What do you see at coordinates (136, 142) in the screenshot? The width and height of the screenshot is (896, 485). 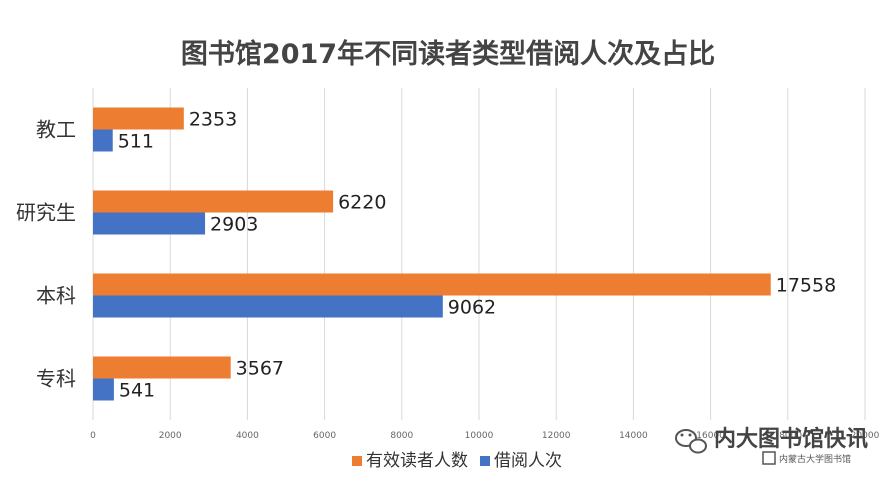 I see `data-label: 511` at bounding box center [136, 142].